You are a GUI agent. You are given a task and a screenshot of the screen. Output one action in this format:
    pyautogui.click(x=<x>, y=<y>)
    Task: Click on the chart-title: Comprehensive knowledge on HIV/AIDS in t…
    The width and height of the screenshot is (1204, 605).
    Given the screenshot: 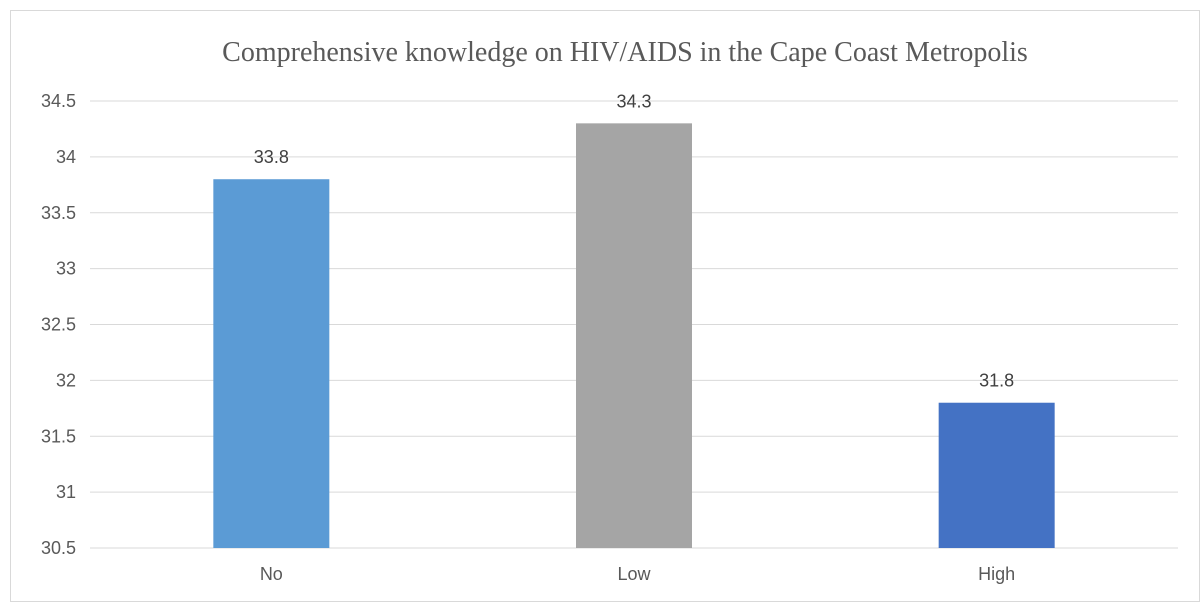 What is the action you would take?
    pyautogui.click(x=625, y=52)
    